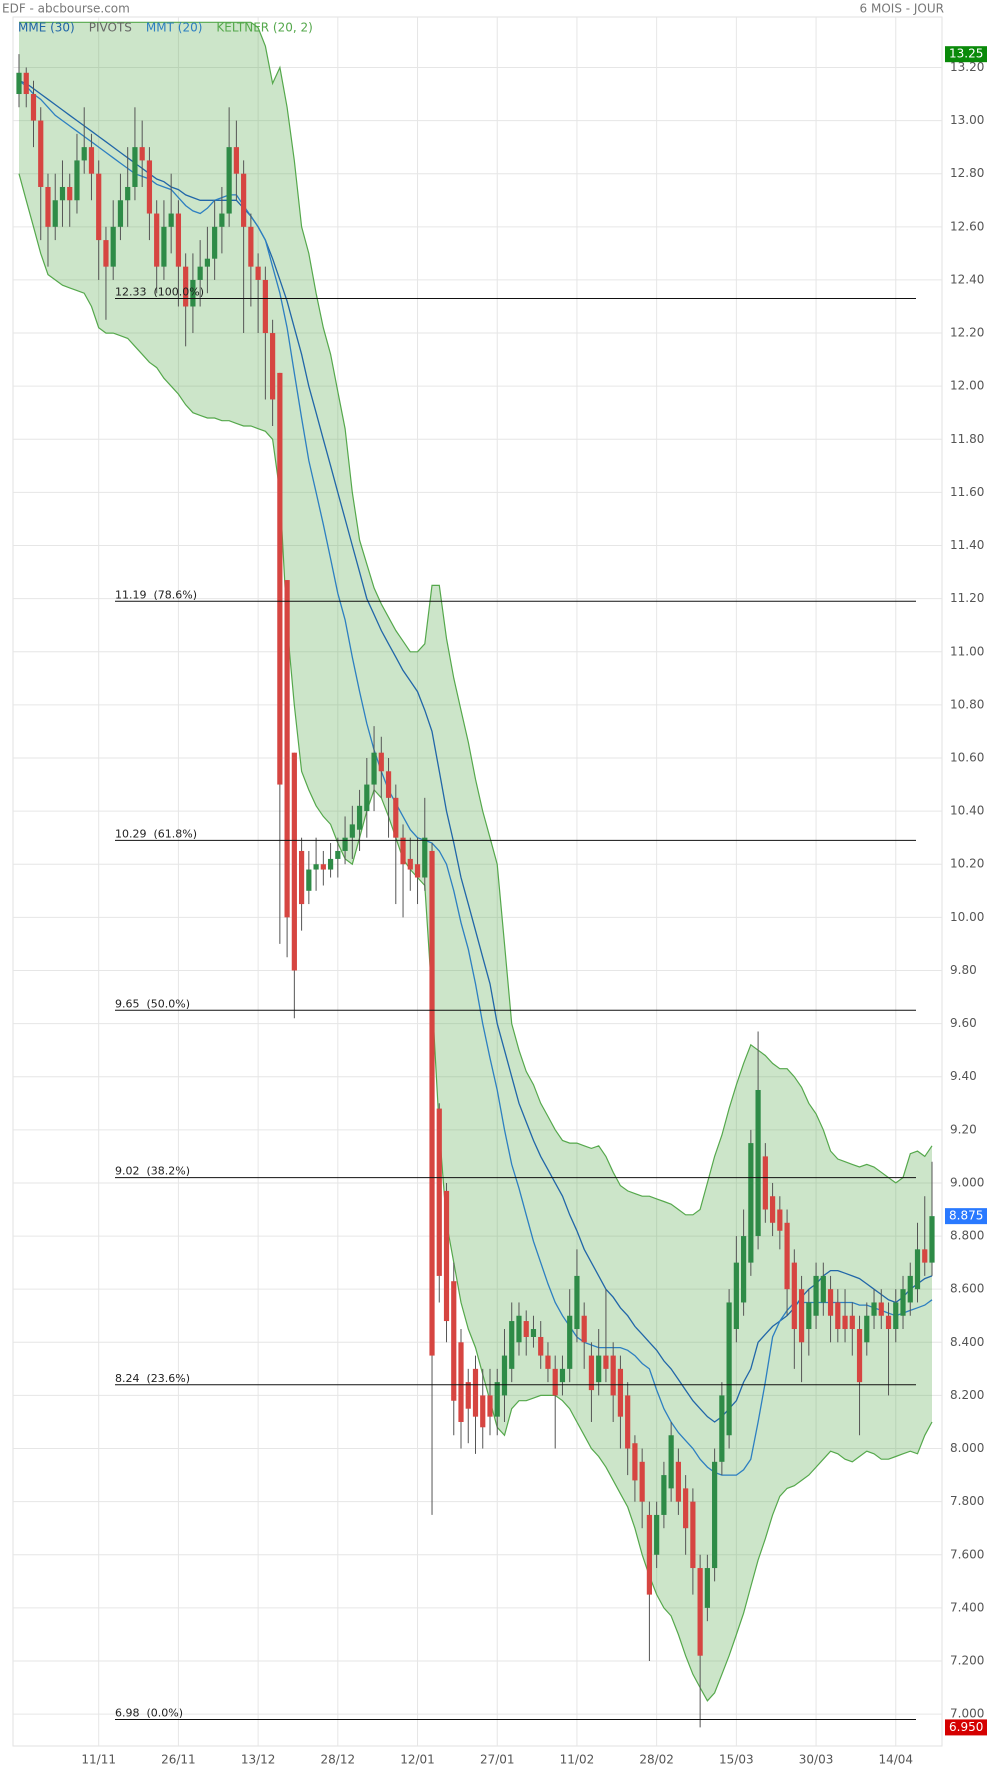 Image resolution: width=1000 pixels, height=1778 pixels. Describe the element at coordinates (152, 1171) in the screenshot. I see `level-label: 9.02 (38.2%)` at that location.